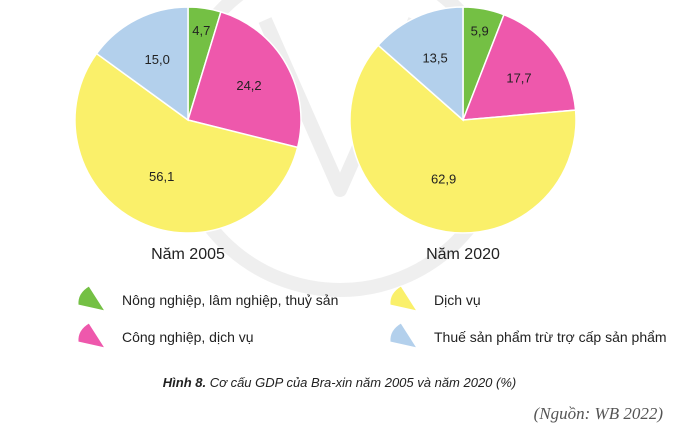  I want to click on pie-1-label-2: 62,9, so click(443, 179).